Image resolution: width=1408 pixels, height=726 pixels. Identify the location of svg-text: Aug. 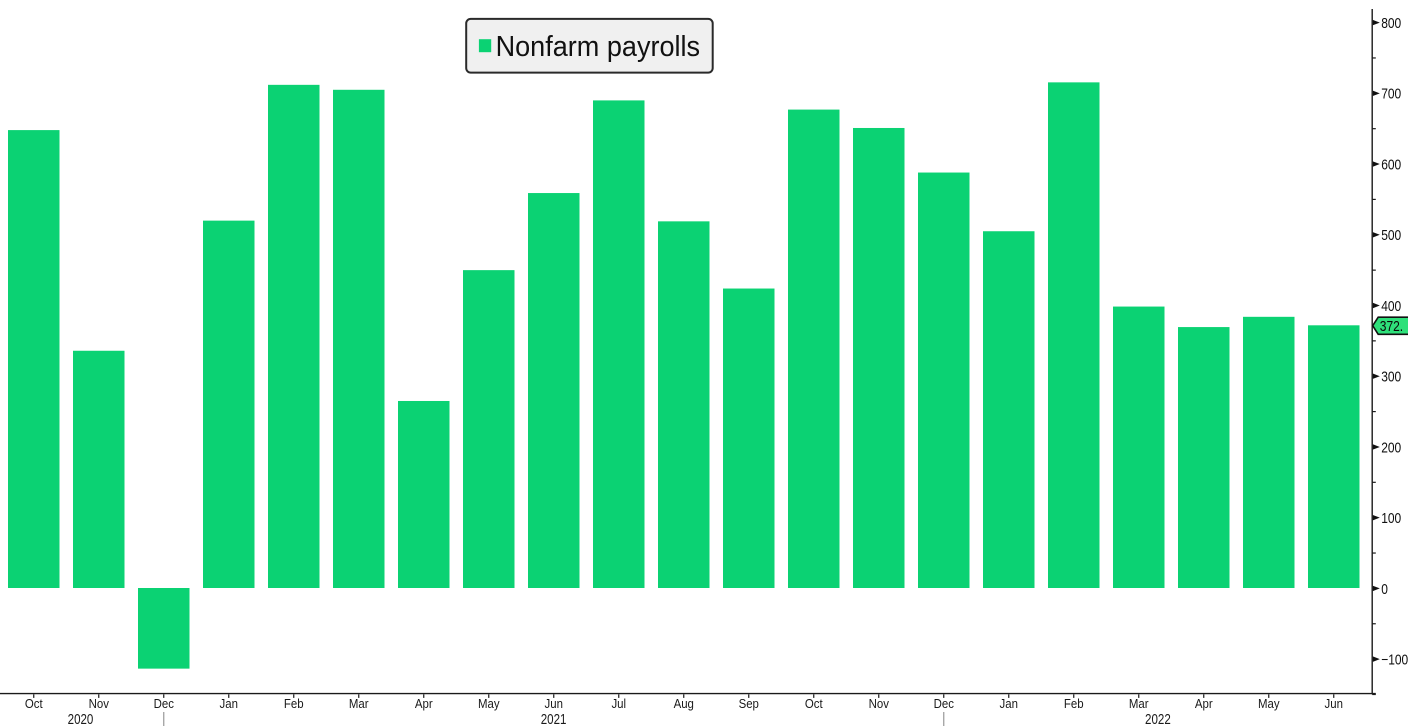
(684, 703).